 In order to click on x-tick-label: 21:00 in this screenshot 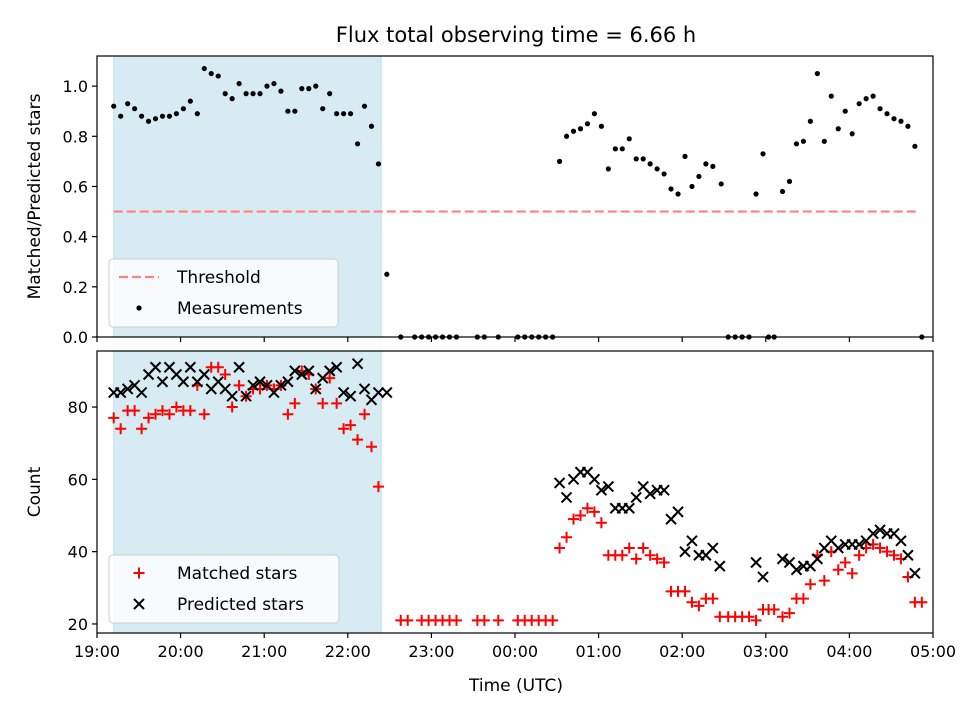, I will do `click(264, 651)`.